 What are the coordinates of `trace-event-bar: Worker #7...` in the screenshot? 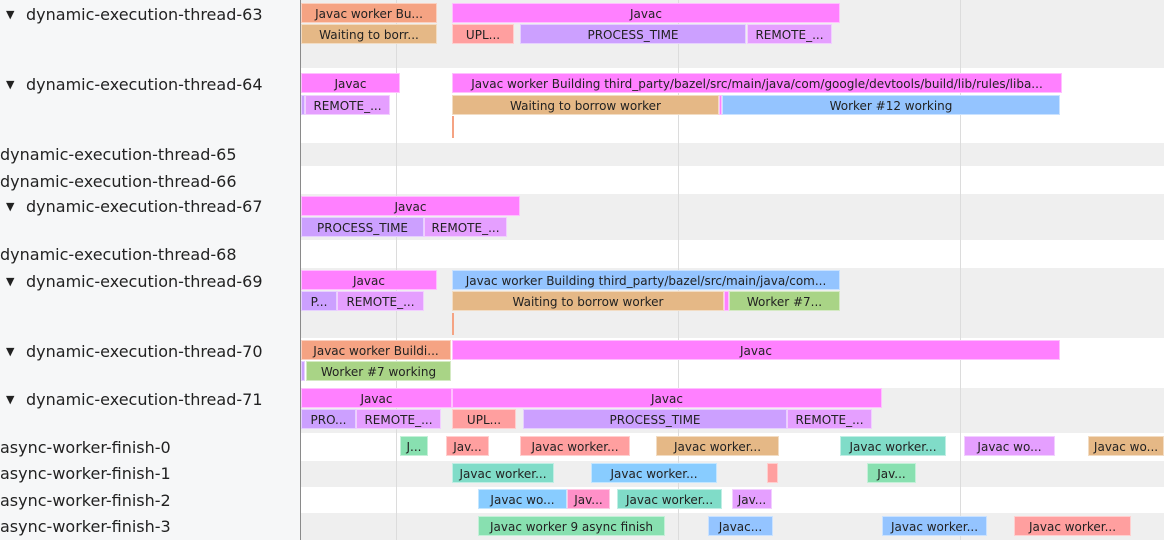 It's located at (784, 301).